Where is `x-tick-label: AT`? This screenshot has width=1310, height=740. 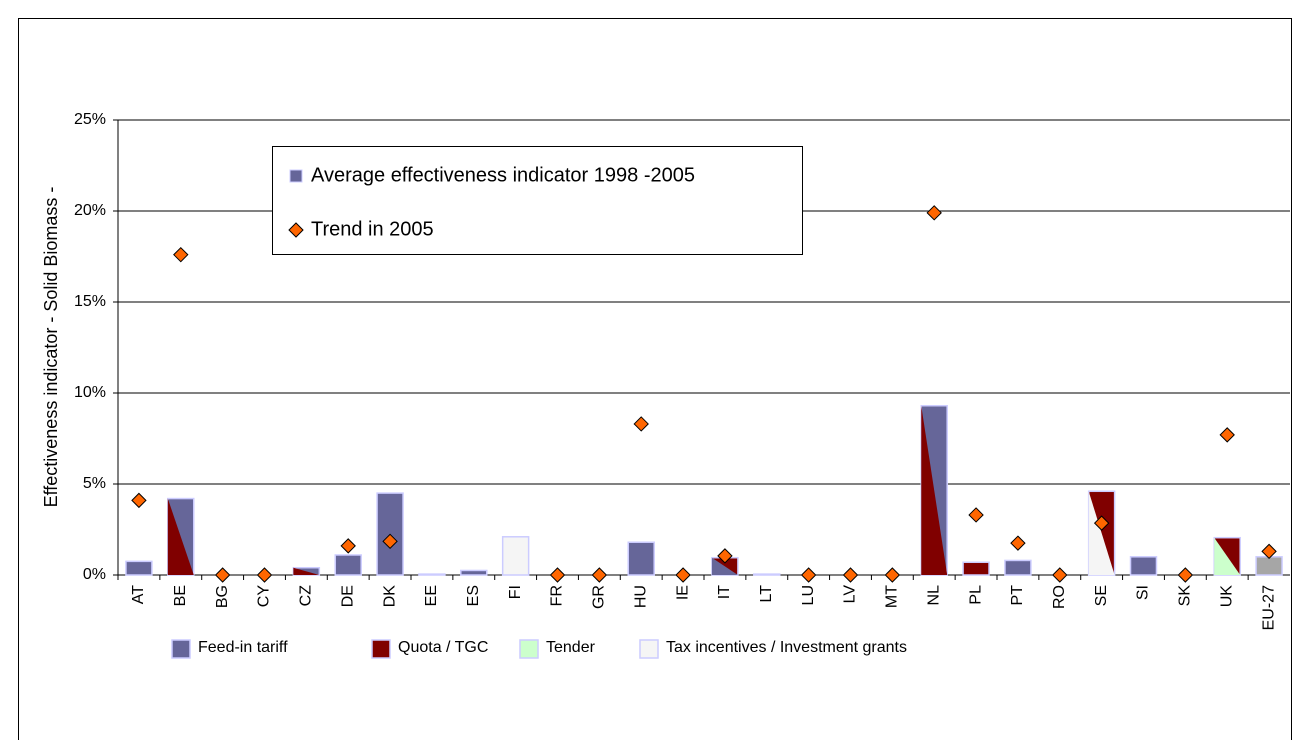
x-tick-label: AT is located at coordinates (138, 594).